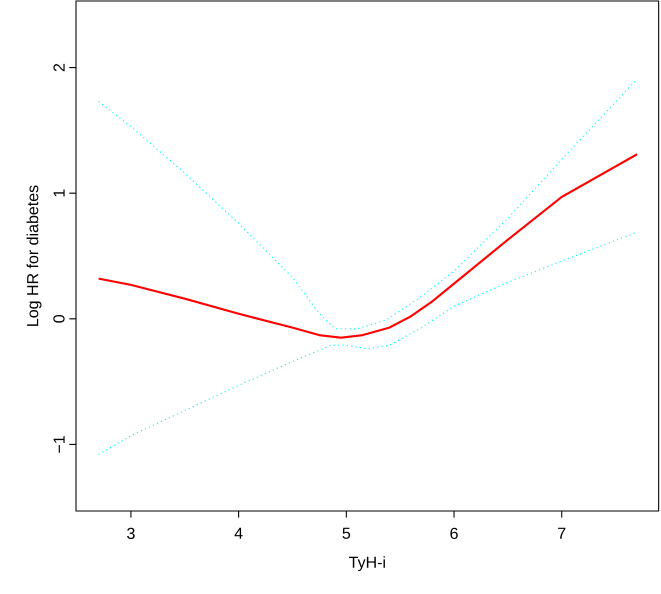  What do you see at coordinates (238, 533) in the screenshot?
I see `x-tick-label: 4` at bounding box center [238, 533].